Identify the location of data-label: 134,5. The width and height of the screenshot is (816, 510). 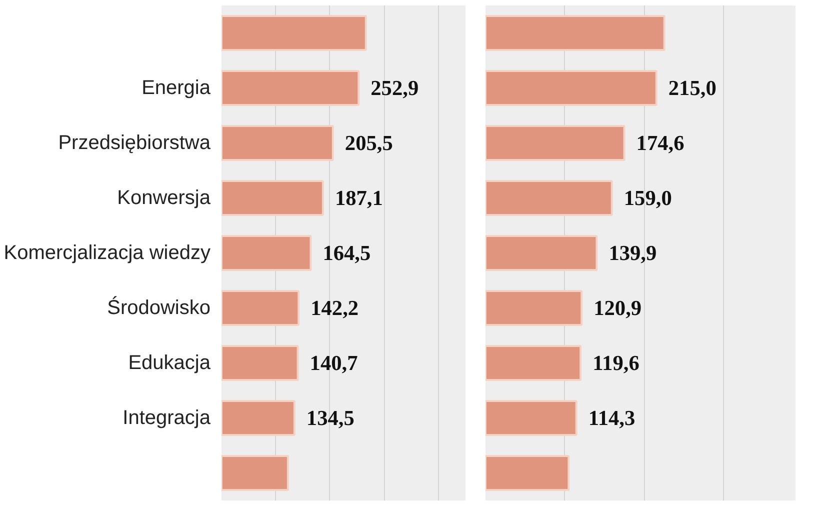
(330, 418).